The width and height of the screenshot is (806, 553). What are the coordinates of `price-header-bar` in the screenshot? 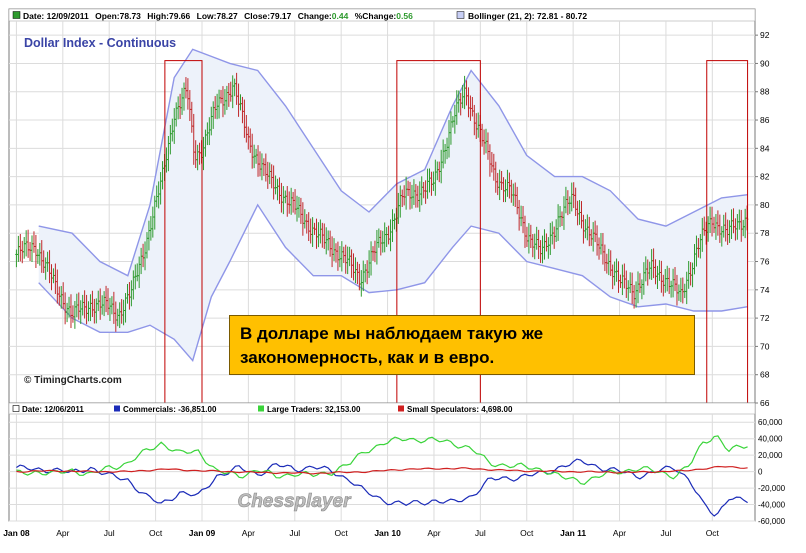 It's located at (382, 15).